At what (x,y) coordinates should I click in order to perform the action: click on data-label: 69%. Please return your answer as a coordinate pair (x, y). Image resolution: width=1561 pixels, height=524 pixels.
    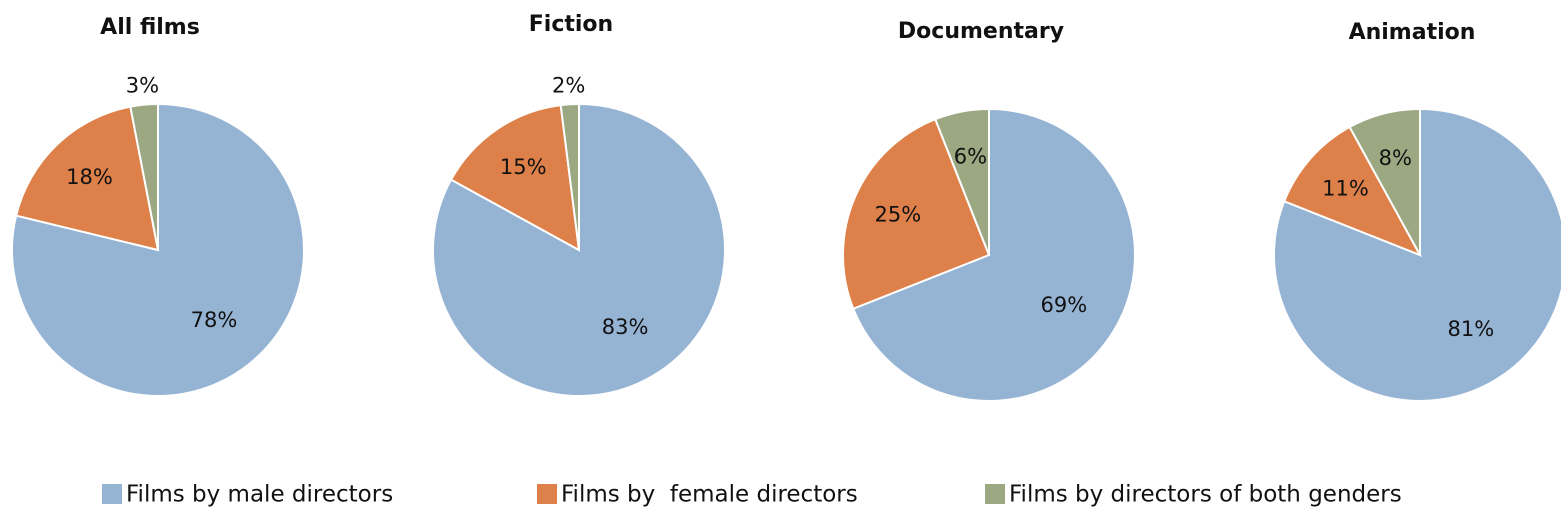
    Looking at the image, I should click on (1064, 305).